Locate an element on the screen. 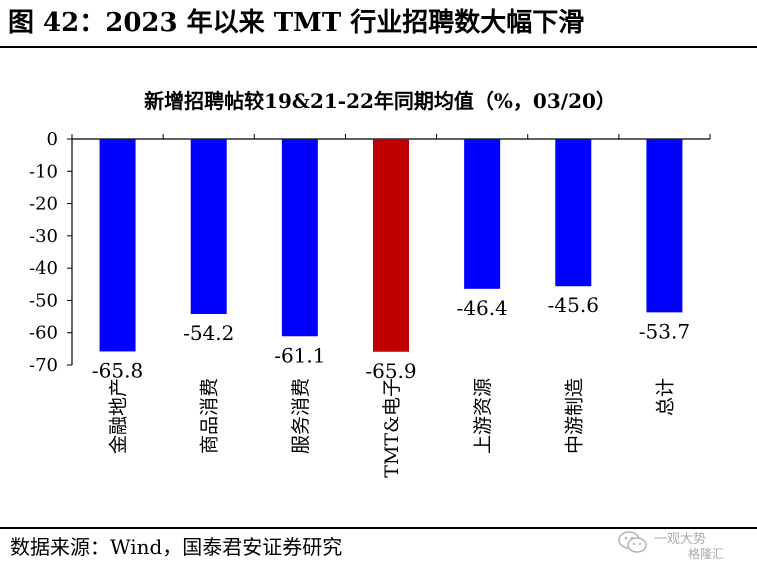 The width and height of the screenshot is (757, 566). y-tick-label: 0 is located at coordinates (52, 139).